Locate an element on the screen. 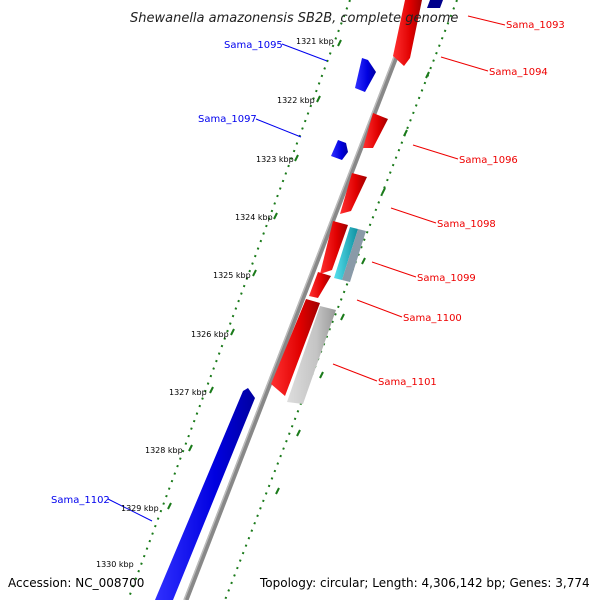  gene-sama-1099-feature is located at coordinates (334, 247).